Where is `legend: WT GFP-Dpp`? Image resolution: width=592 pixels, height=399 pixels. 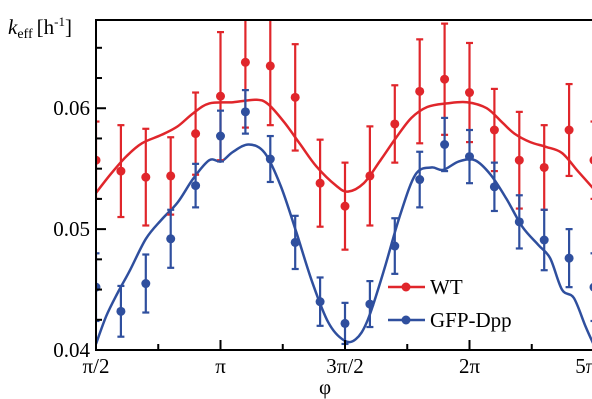 legend: WT GFP-Dpp is located at coordinates (450, 303).